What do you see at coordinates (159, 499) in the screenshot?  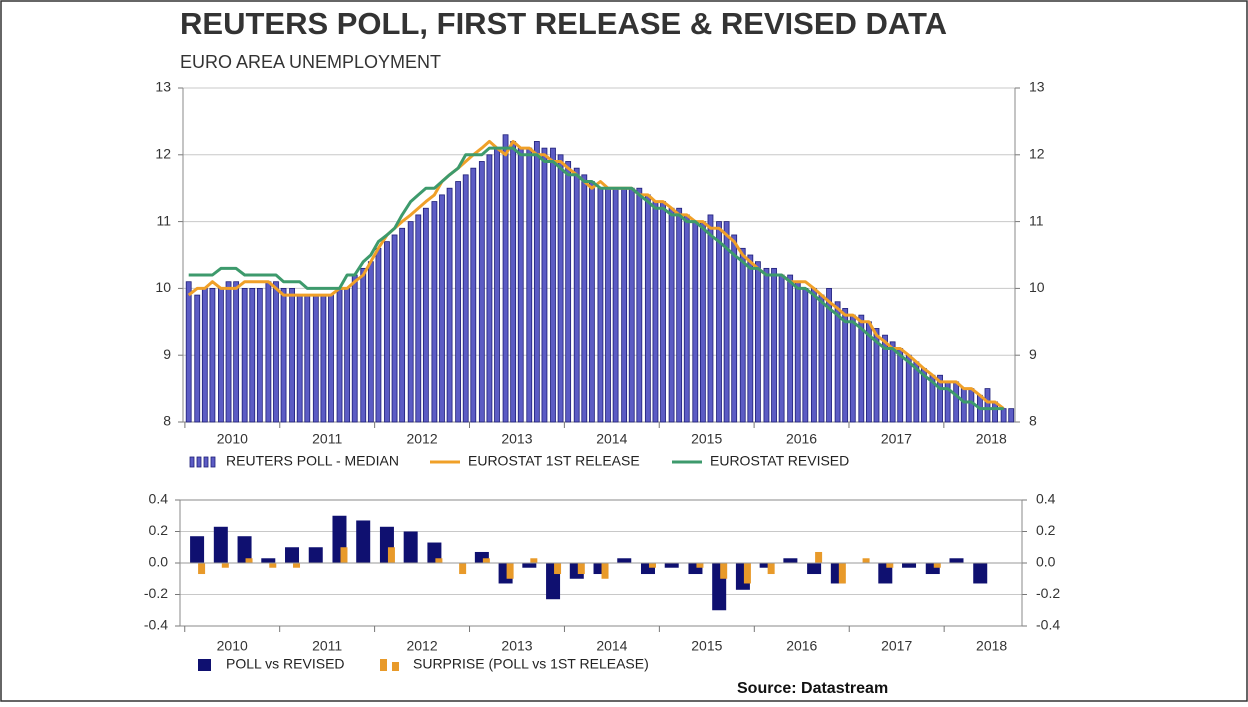 I see `y-tick-label: 0.4` at bounding box center [159, 499].